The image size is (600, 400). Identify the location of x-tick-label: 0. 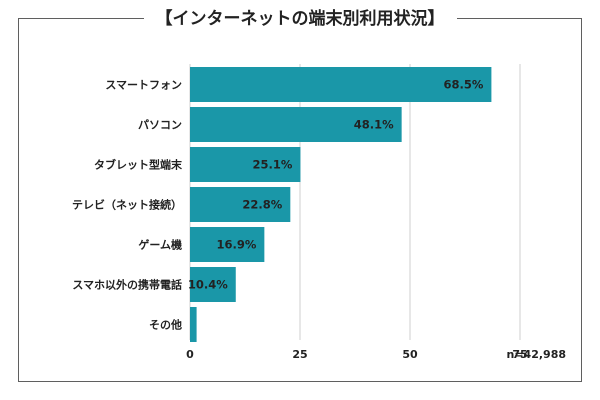
(190, 354).